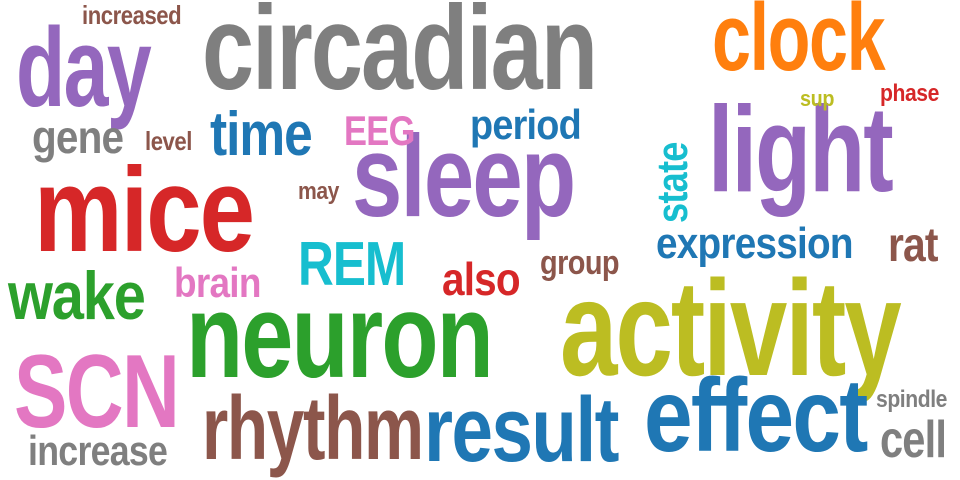 The width and height of the screenshot is (960, 480). I want to click on word-wake: wake, so click(77, 296).